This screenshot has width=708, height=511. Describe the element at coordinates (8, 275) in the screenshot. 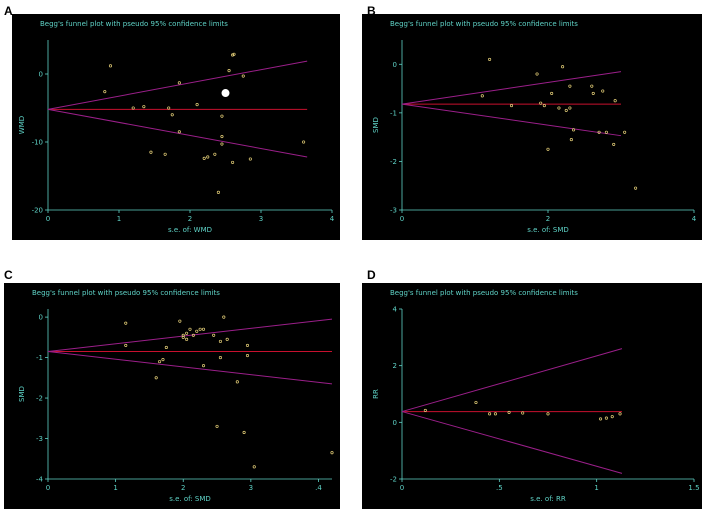

I see `panel-letter-c: C` at that location.